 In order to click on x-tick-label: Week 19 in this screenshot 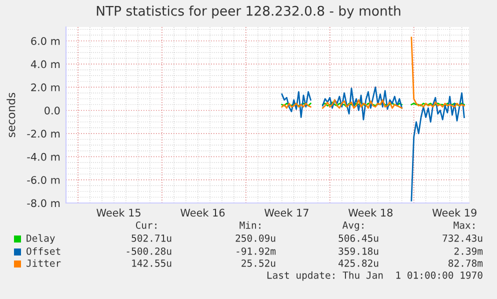, I will do `click(454, 212)`.